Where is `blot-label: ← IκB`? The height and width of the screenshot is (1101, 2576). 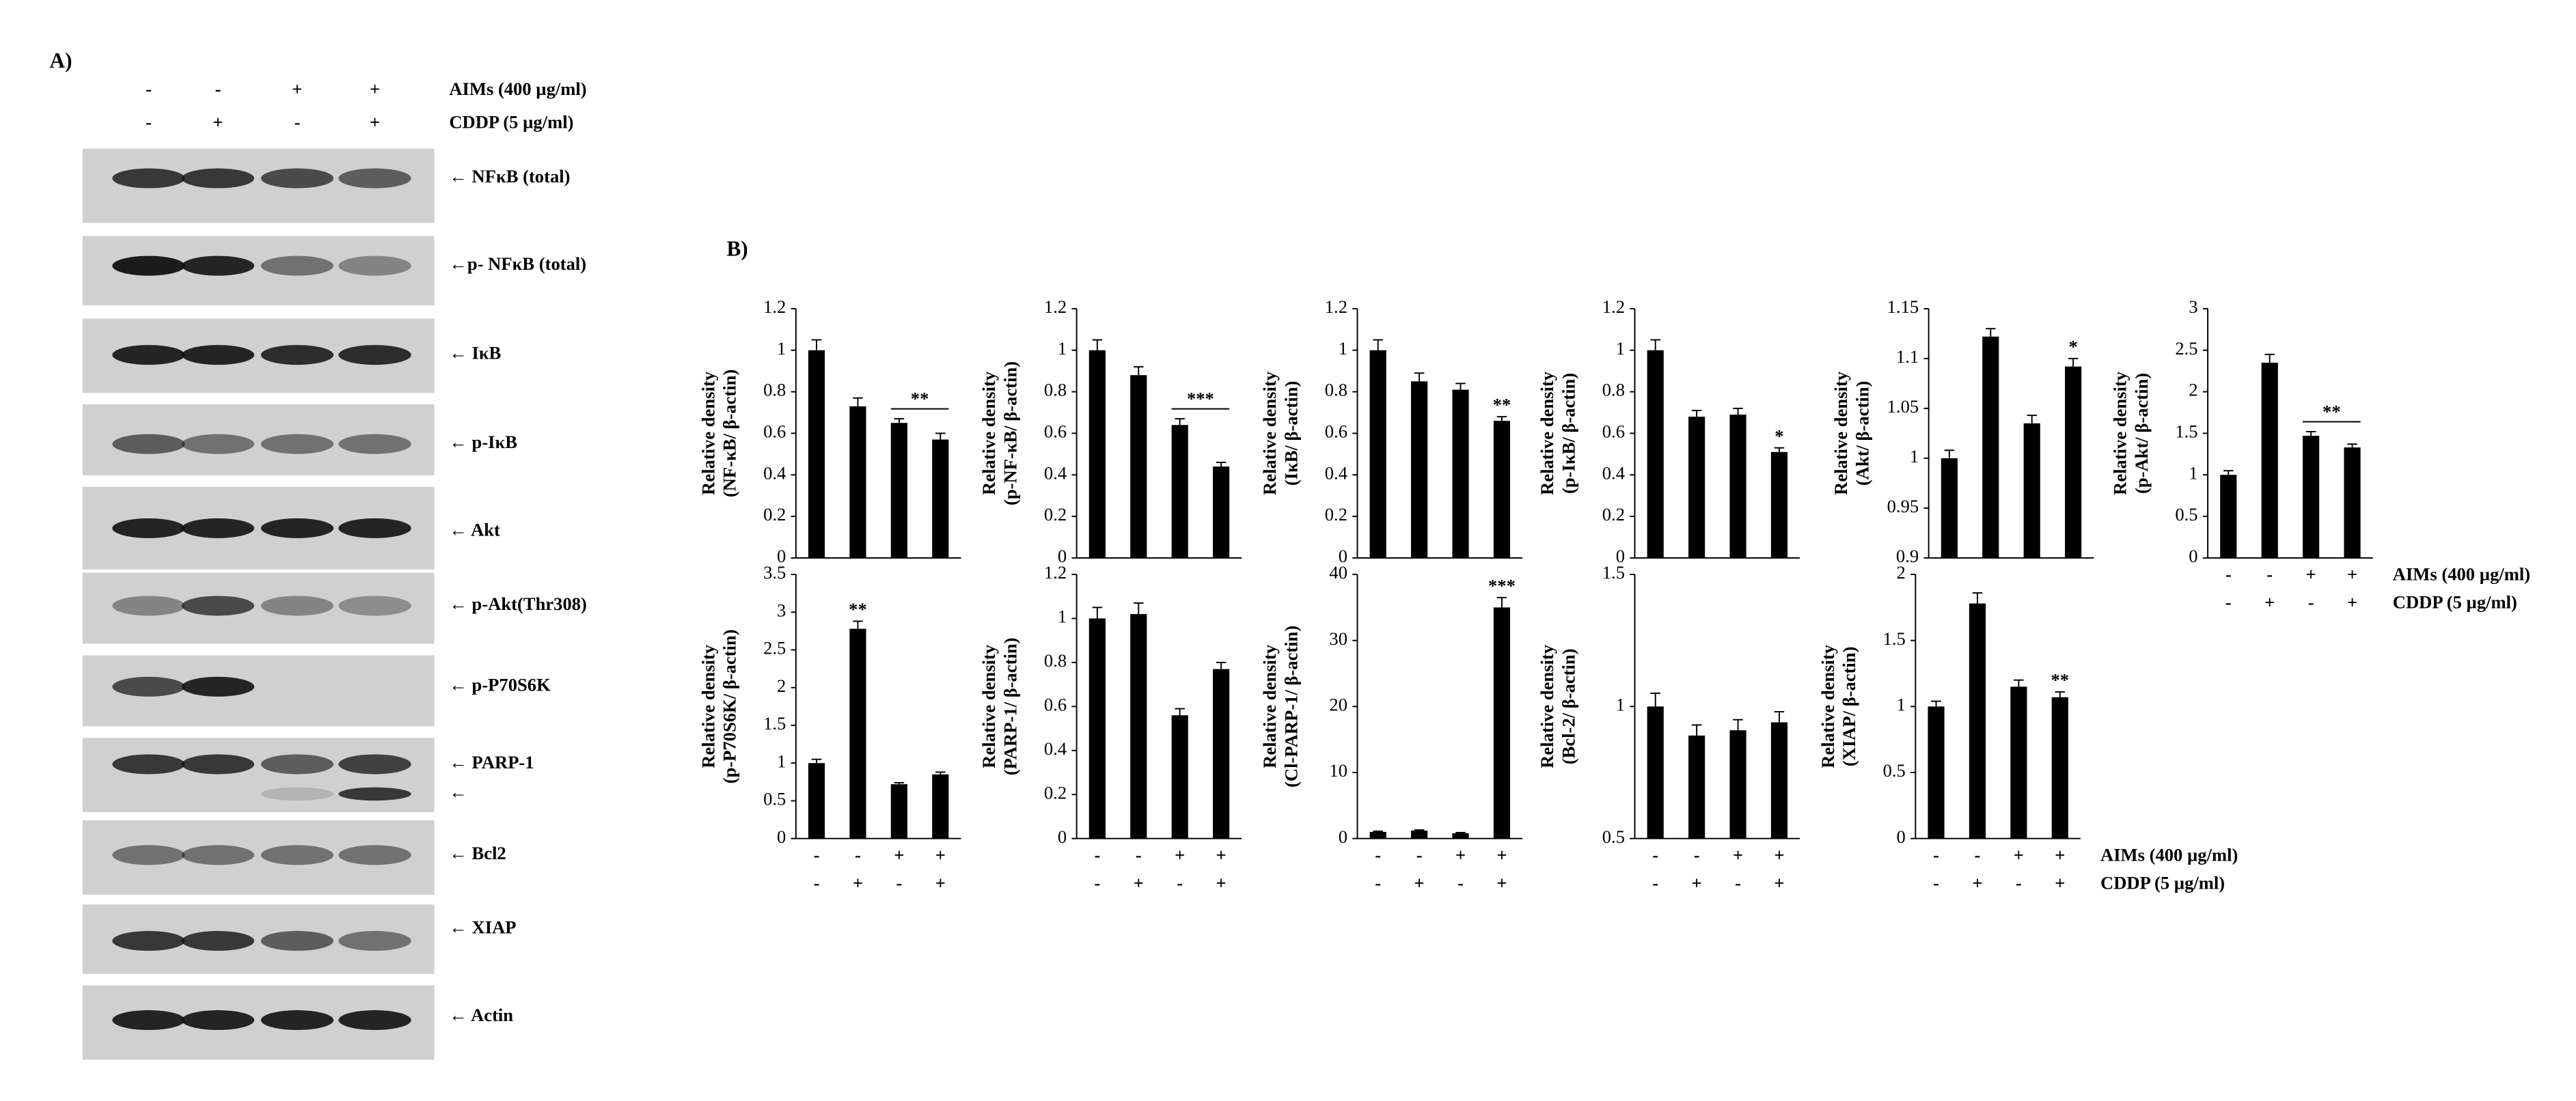
blot-label: ← IκB is located at coordinates (475, 353).